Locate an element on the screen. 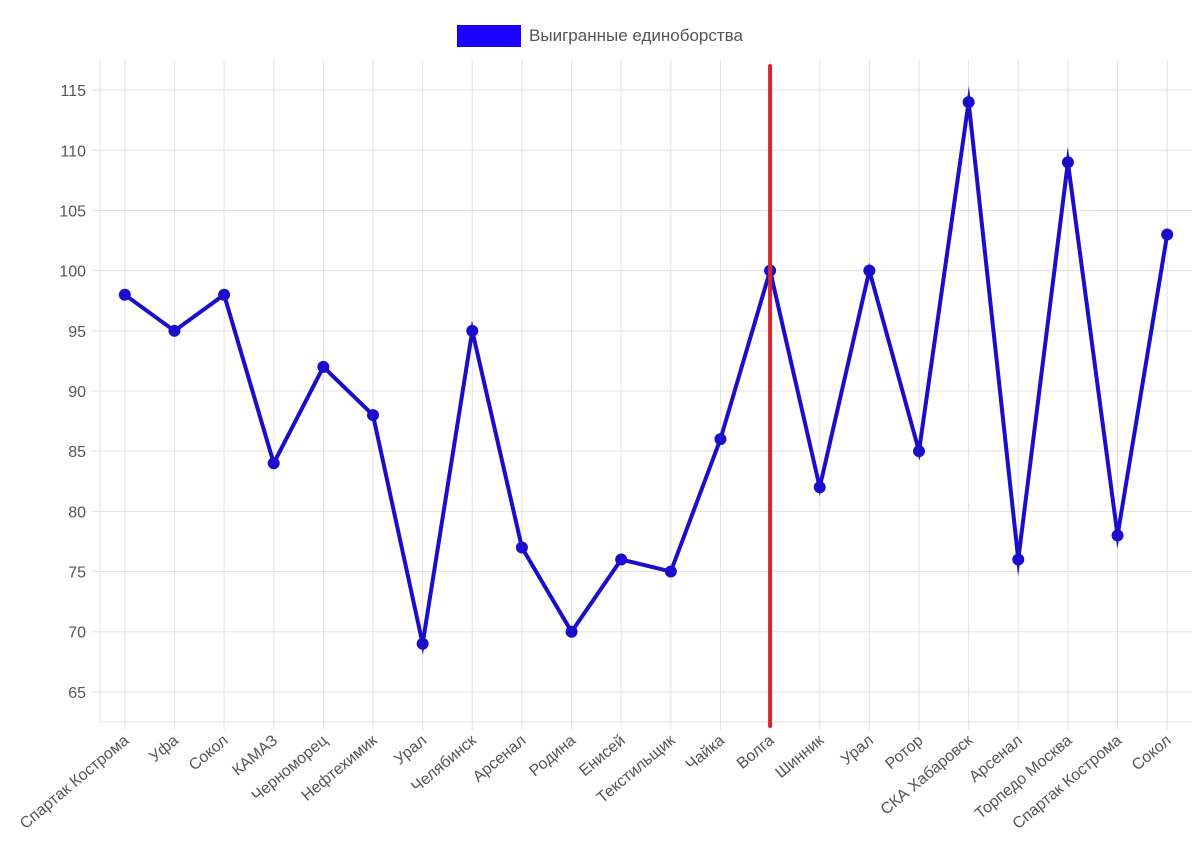 This screenshot has height=856, width=1200. x-tick-label: Арсенал is located at coordinates (500, 759).